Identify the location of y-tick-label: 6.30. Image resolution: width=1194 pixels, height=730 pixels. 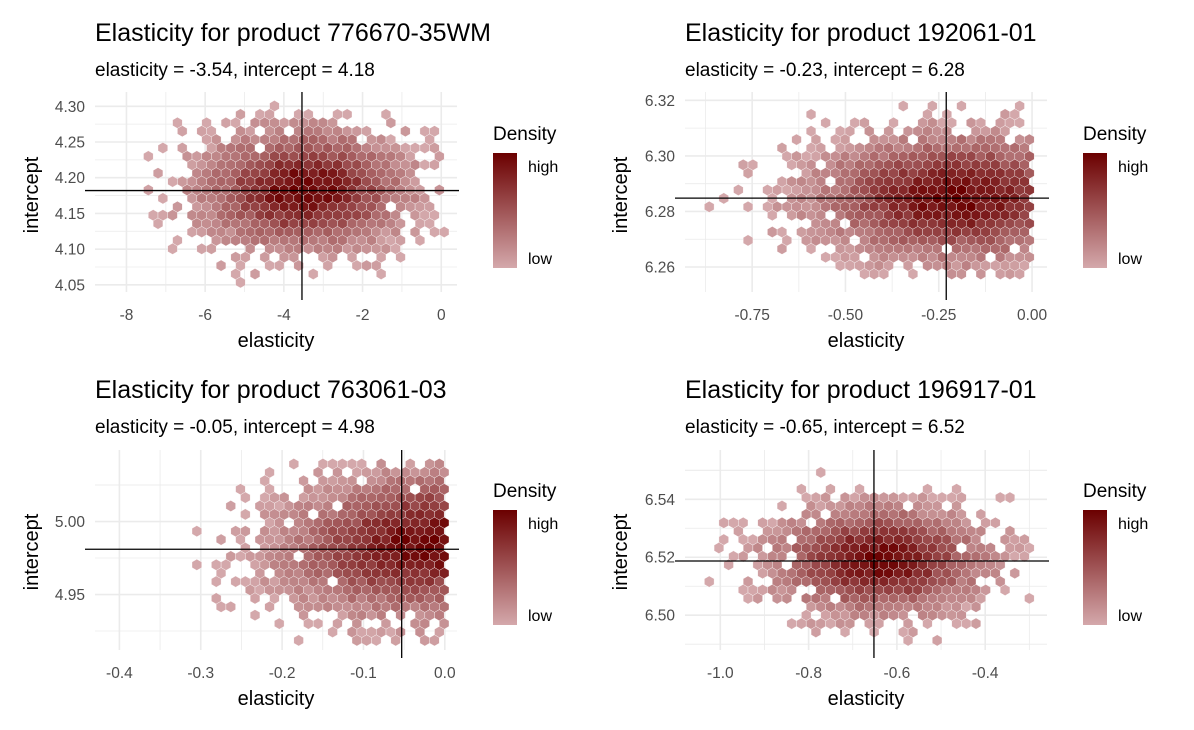
(660, 156).